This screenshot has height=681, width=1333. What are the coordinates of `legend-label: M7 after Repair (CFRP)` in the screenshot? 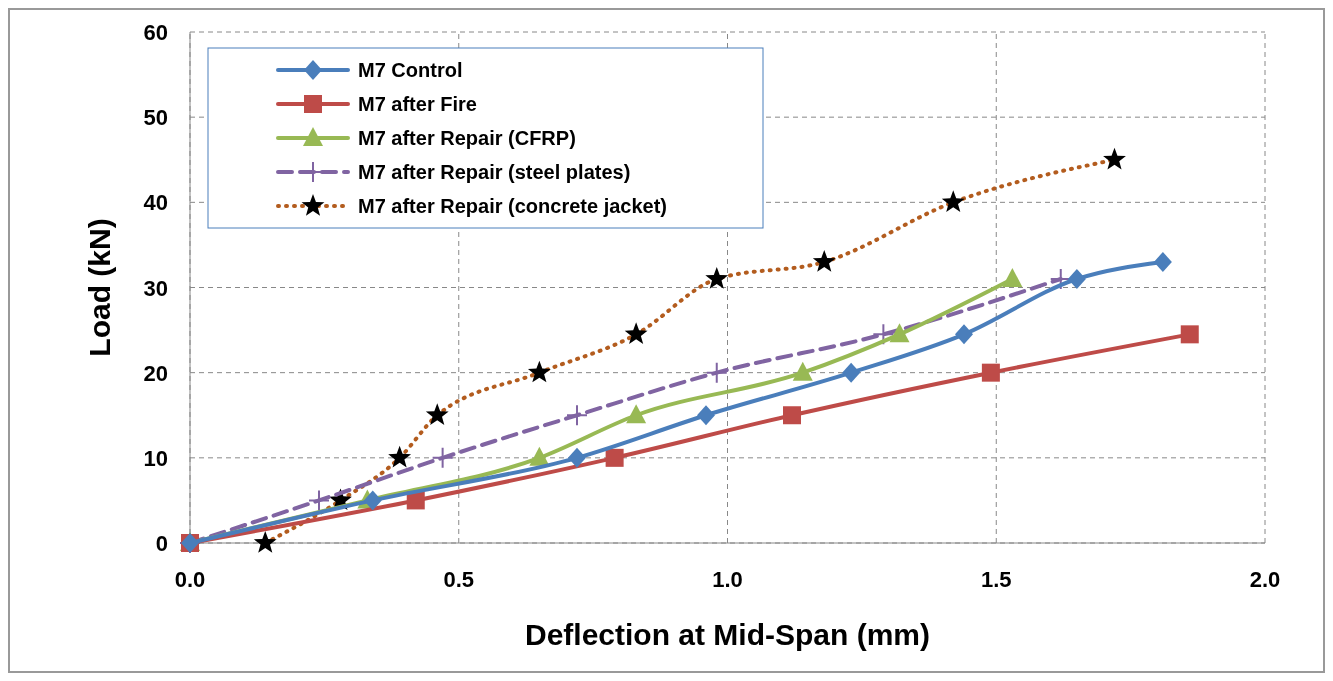 It's located at (467, 138).